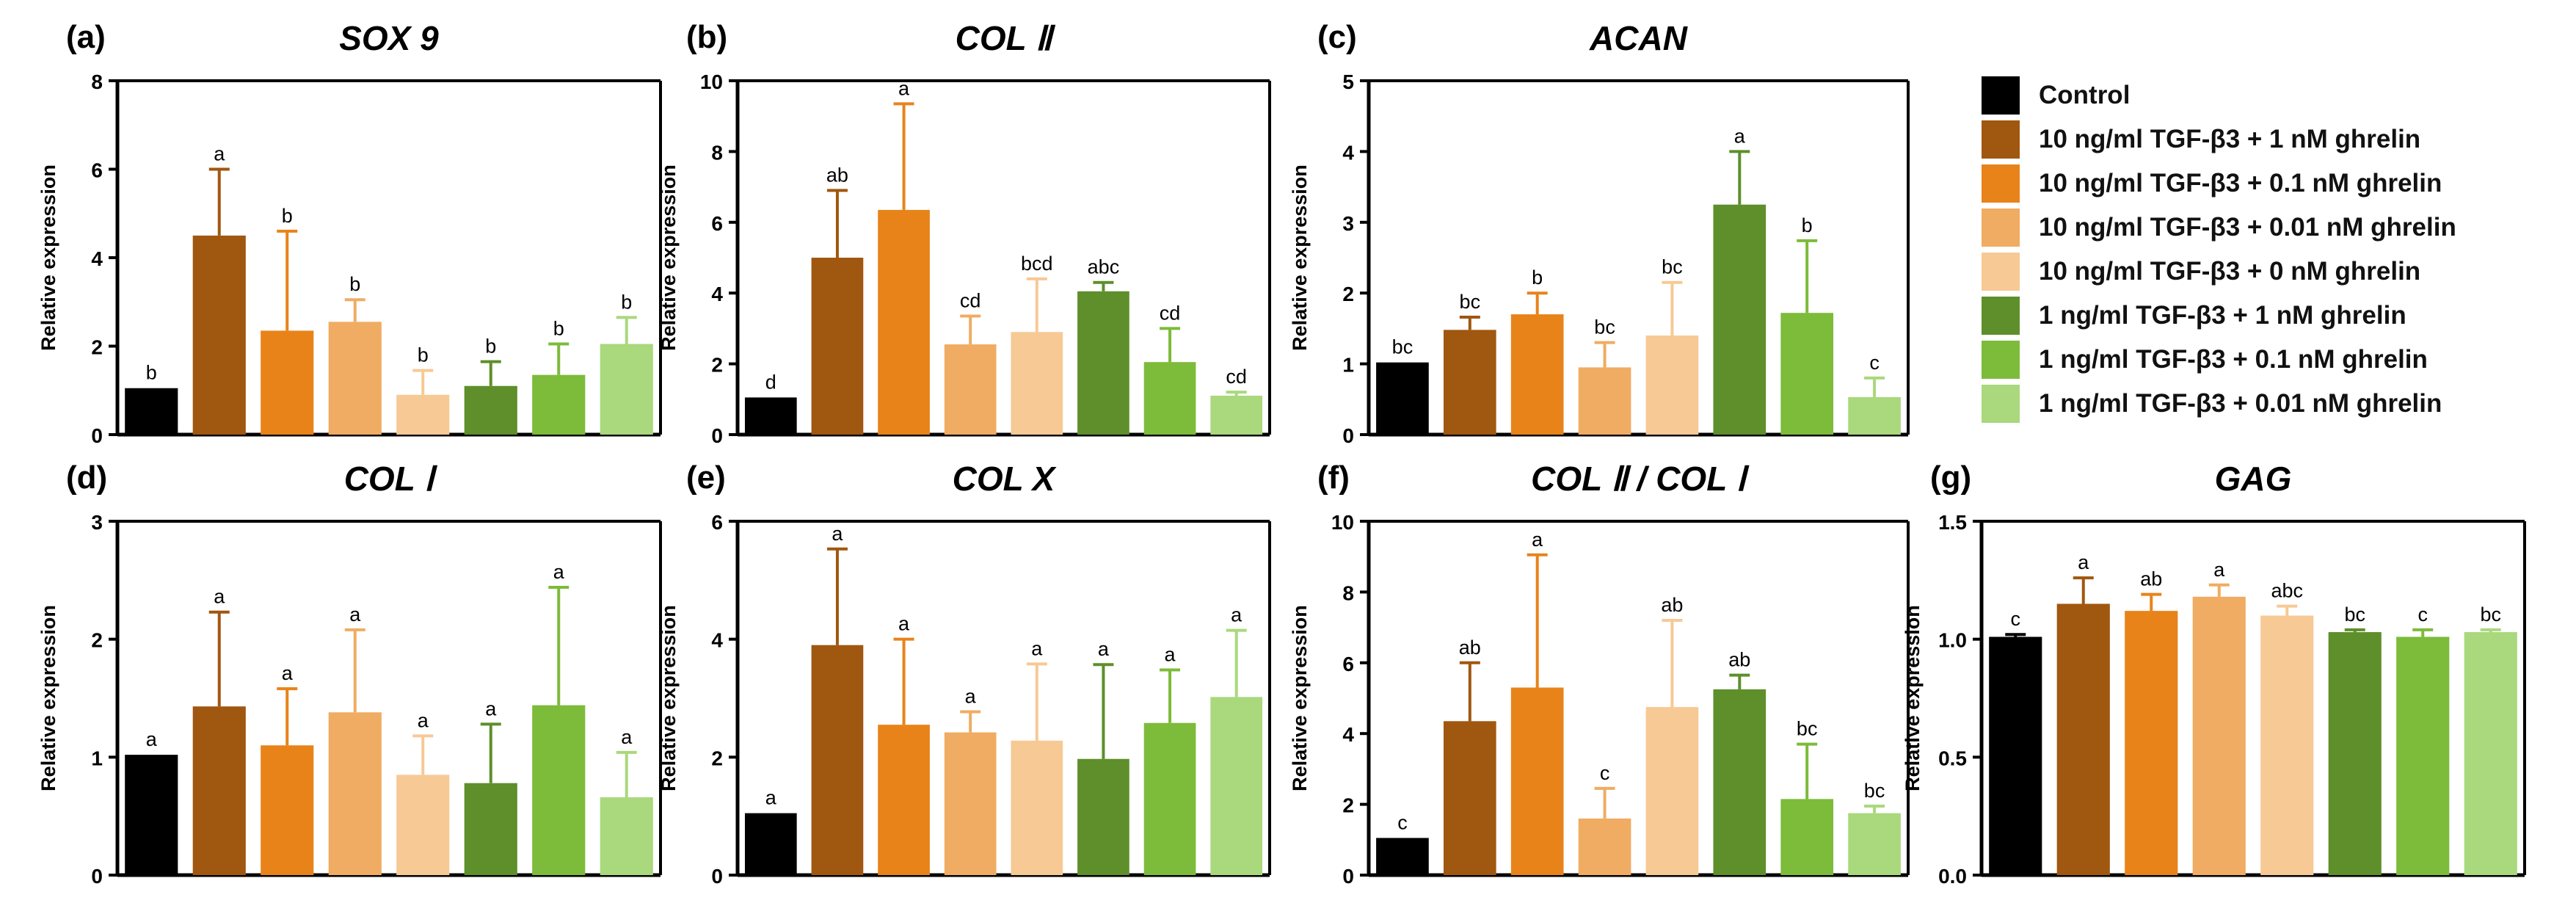 Image resolution: width=2576 pixels, height=903 pixels. What do you see at coordinates (389, 38) in the screenshot?
I see `chart-title: SOX 9` at bounding box center [389, 38].